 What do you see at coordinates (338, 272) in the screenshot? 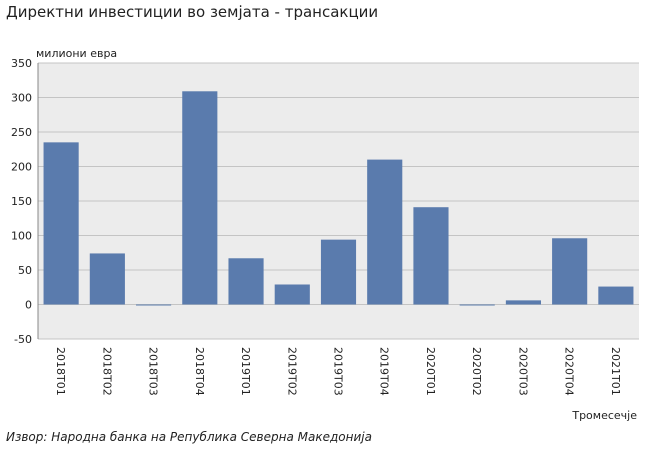
I see `bar-2019Т03` at bounding box center [338, 272].